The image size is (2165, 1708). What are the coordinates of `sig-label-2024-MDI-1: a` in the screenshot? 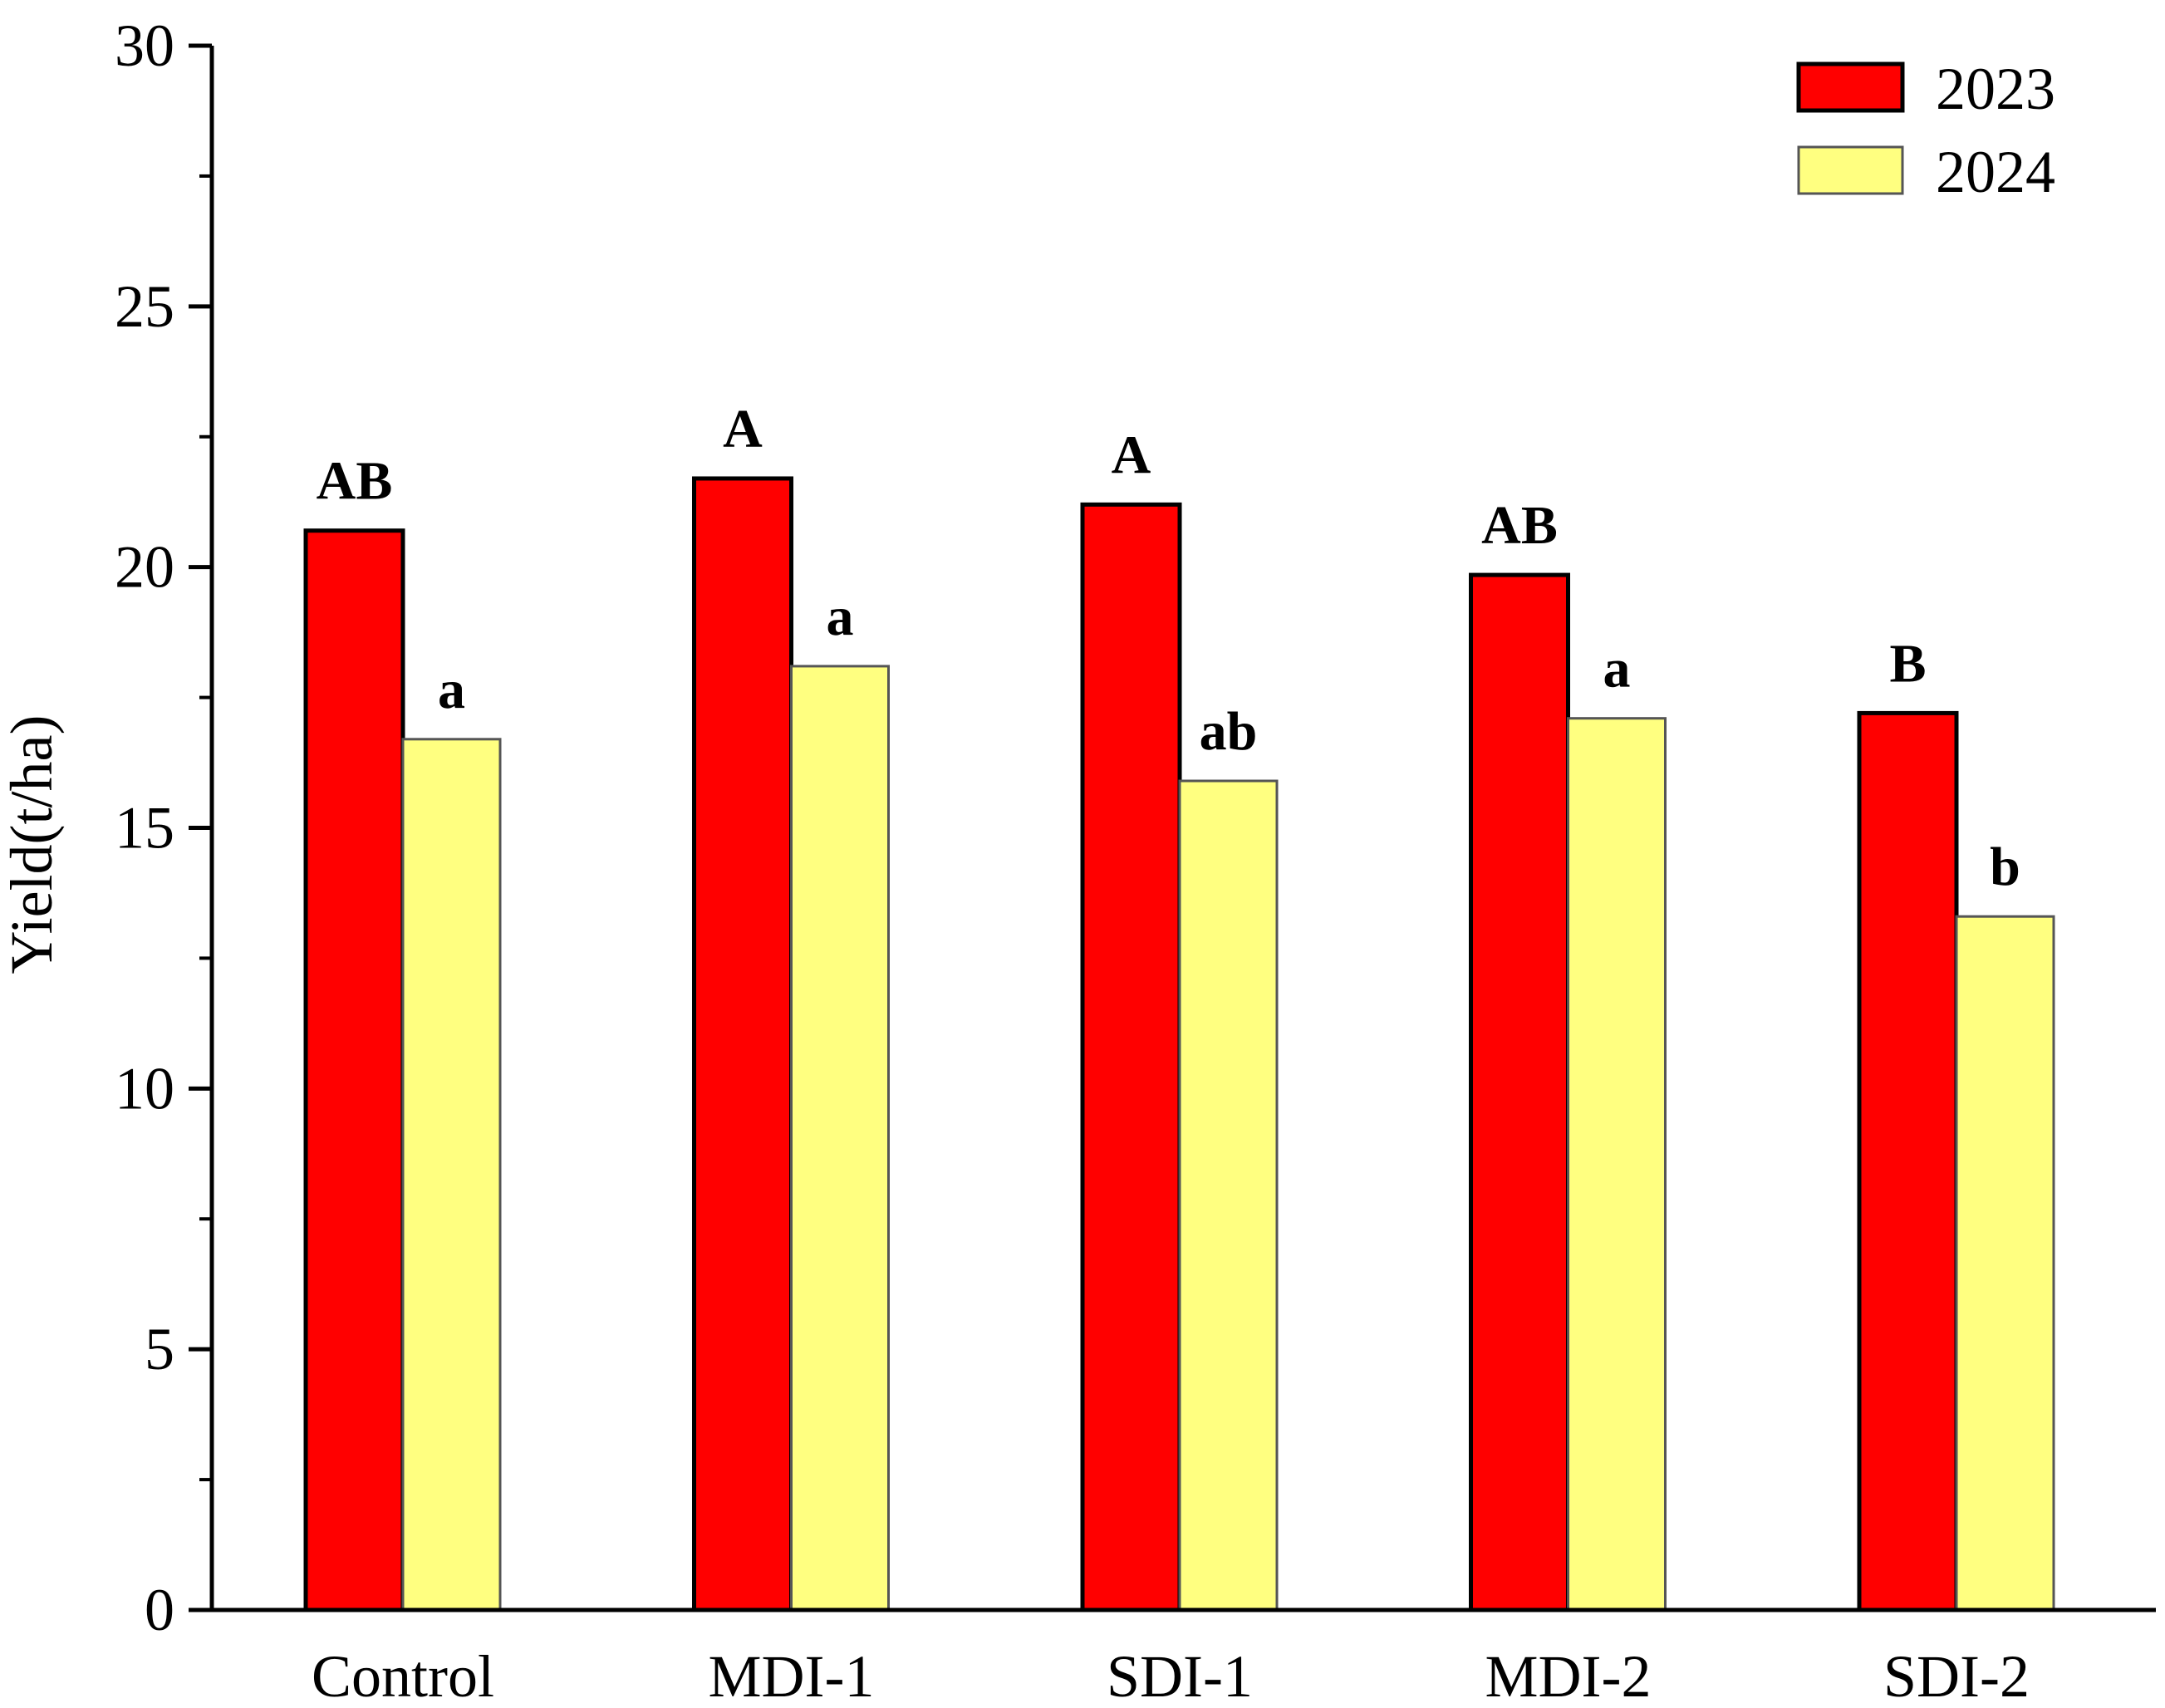 It's located at (840, 617).